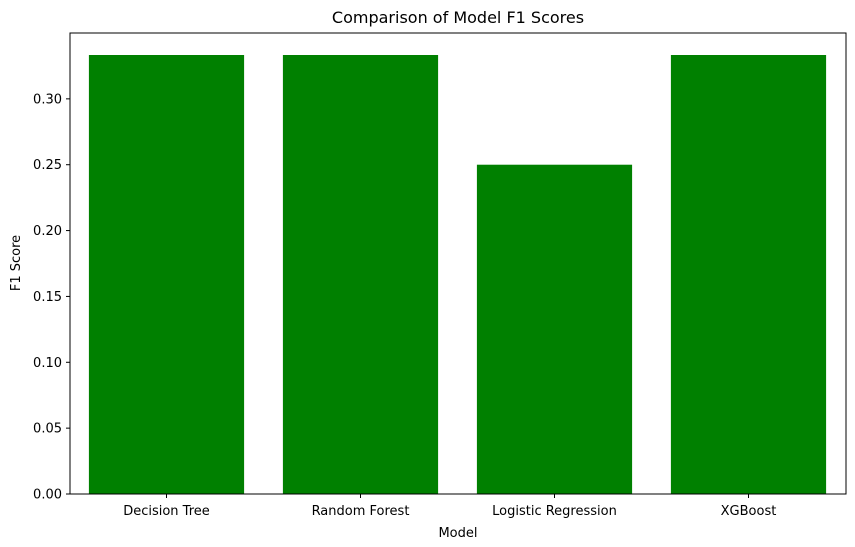 The image size is (855, 547). I want to click on y-tick-label: 0.00, so click(47, 495).